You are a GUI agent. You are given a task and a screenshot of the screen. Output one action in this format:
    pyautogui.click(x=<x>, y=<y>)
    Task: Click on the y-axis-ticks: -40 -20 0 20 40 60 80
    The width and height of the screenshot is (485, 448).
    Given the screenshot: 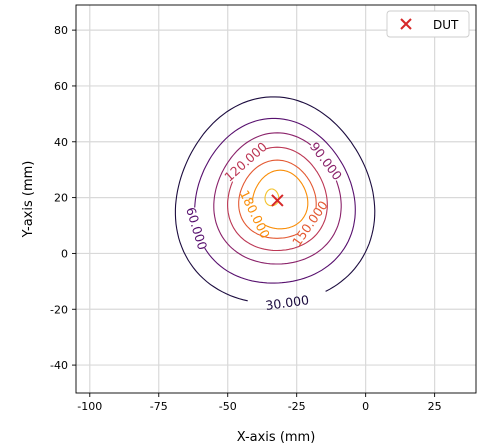 What is the action you would take?
    pyautogui.click(x=63, y=198)
    